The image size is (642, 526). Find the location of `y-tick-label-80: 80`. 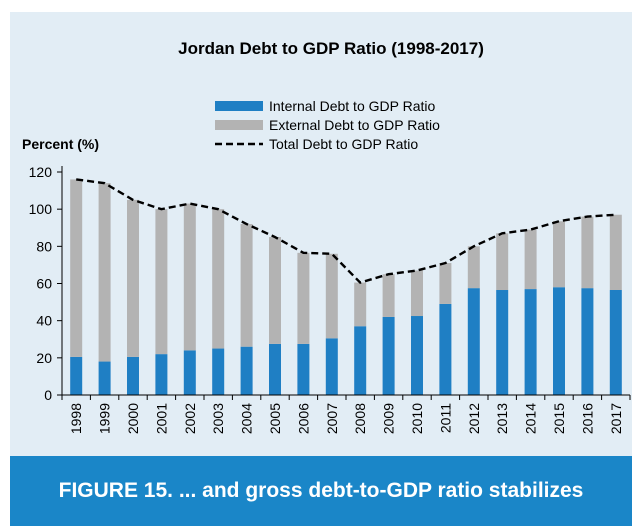

y-tick-label-80: 80 is located at coordinates (44, 246).